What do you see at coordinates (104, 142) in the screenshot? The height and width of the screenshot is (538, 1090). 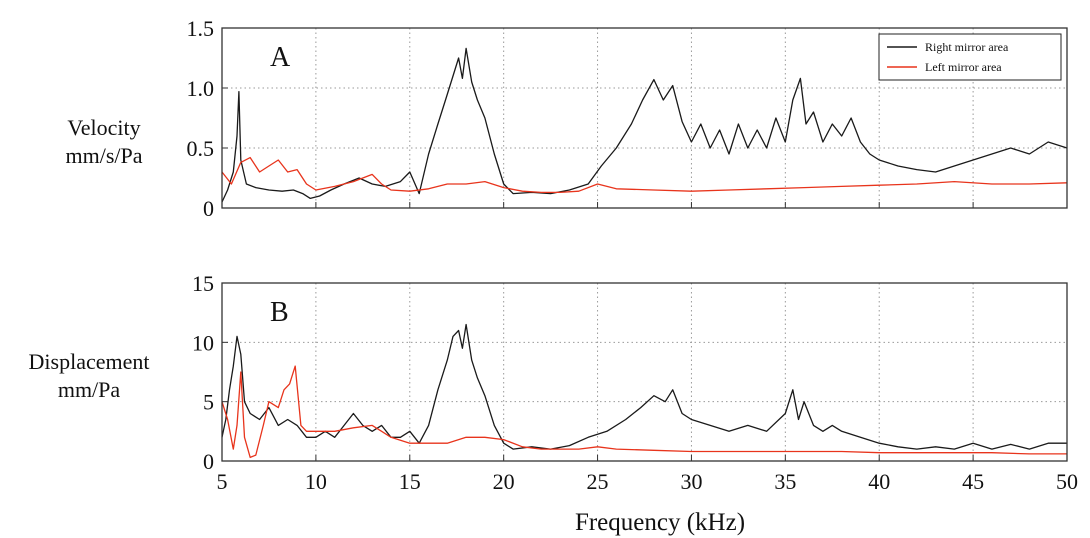 I see `panel-a-ylabel: Velocity mm/s/Pa` at bounding box center [104, 142].